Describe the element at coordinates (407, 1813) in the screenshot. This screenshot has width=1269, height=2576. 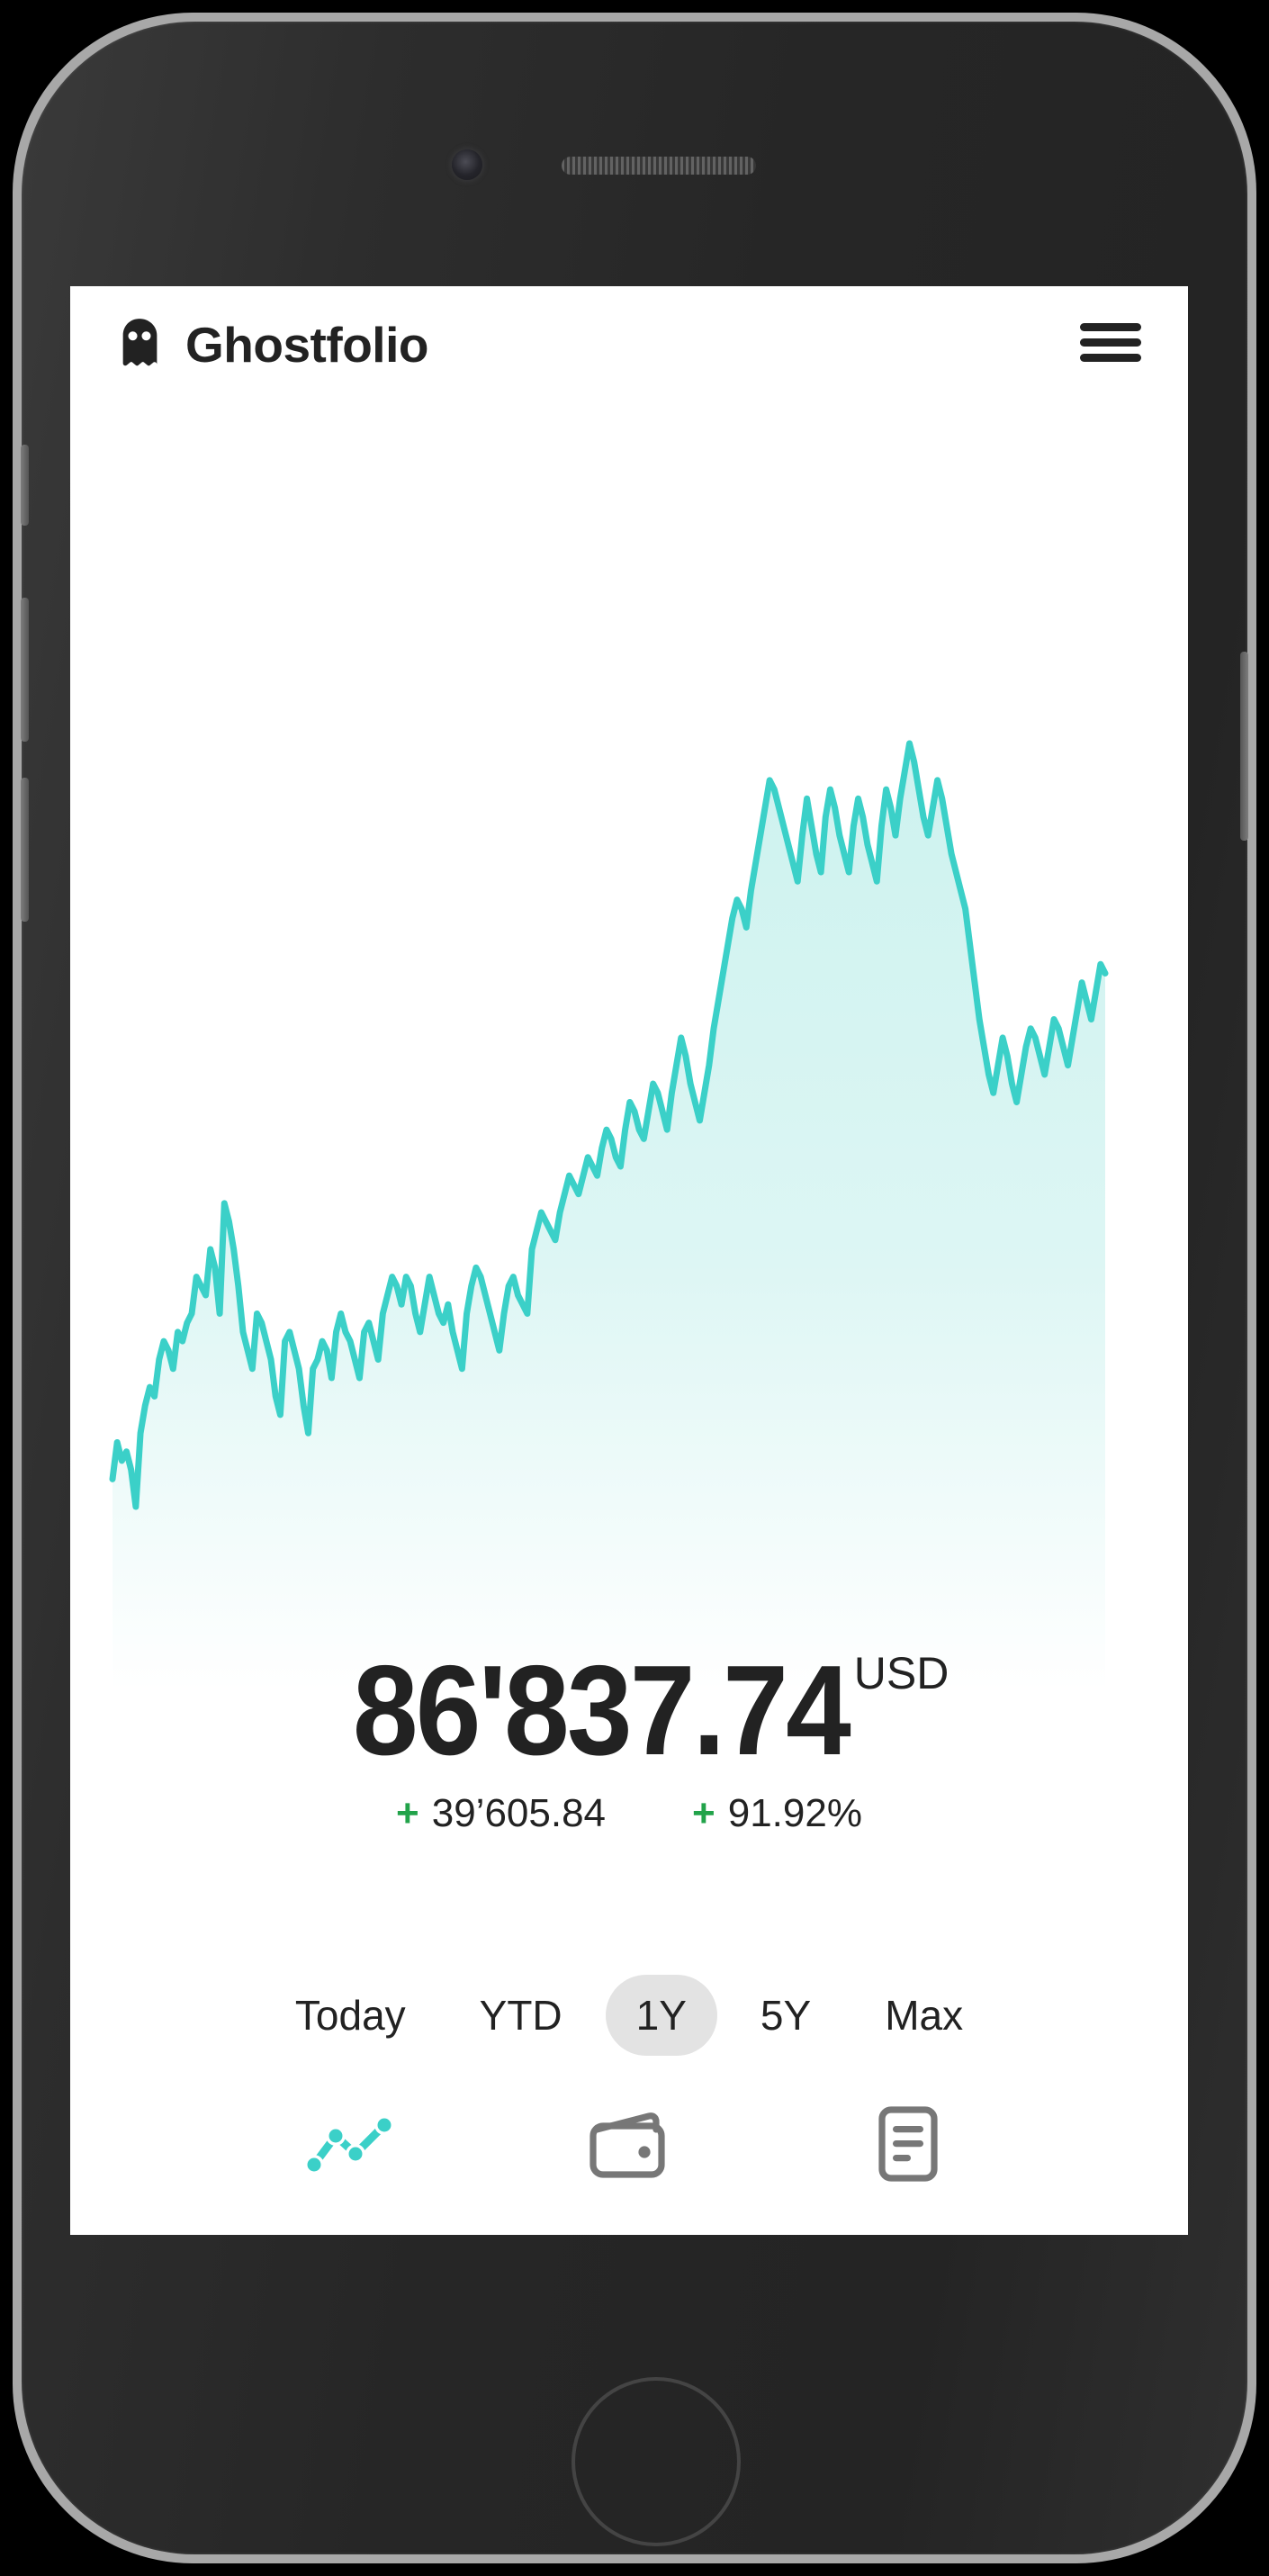
I see `absolute-change-sign: +` at that location.